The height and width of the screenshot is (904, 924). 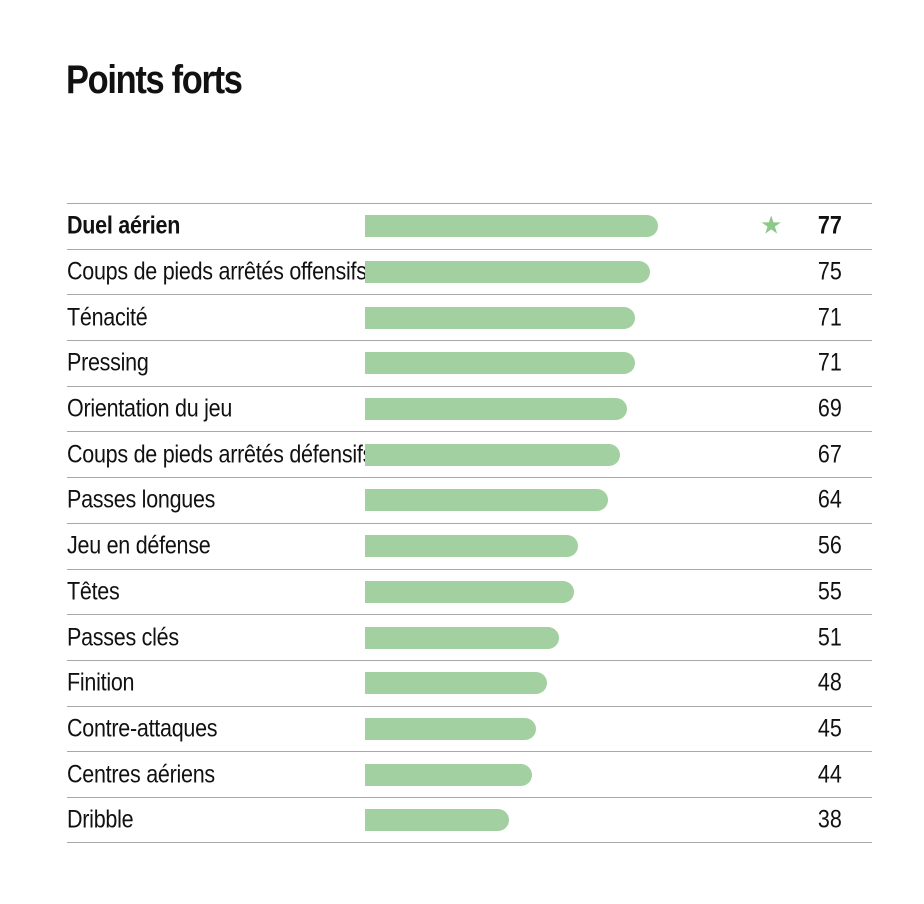 I want to click on row-label: Pressing, so click(x=108, y=362).